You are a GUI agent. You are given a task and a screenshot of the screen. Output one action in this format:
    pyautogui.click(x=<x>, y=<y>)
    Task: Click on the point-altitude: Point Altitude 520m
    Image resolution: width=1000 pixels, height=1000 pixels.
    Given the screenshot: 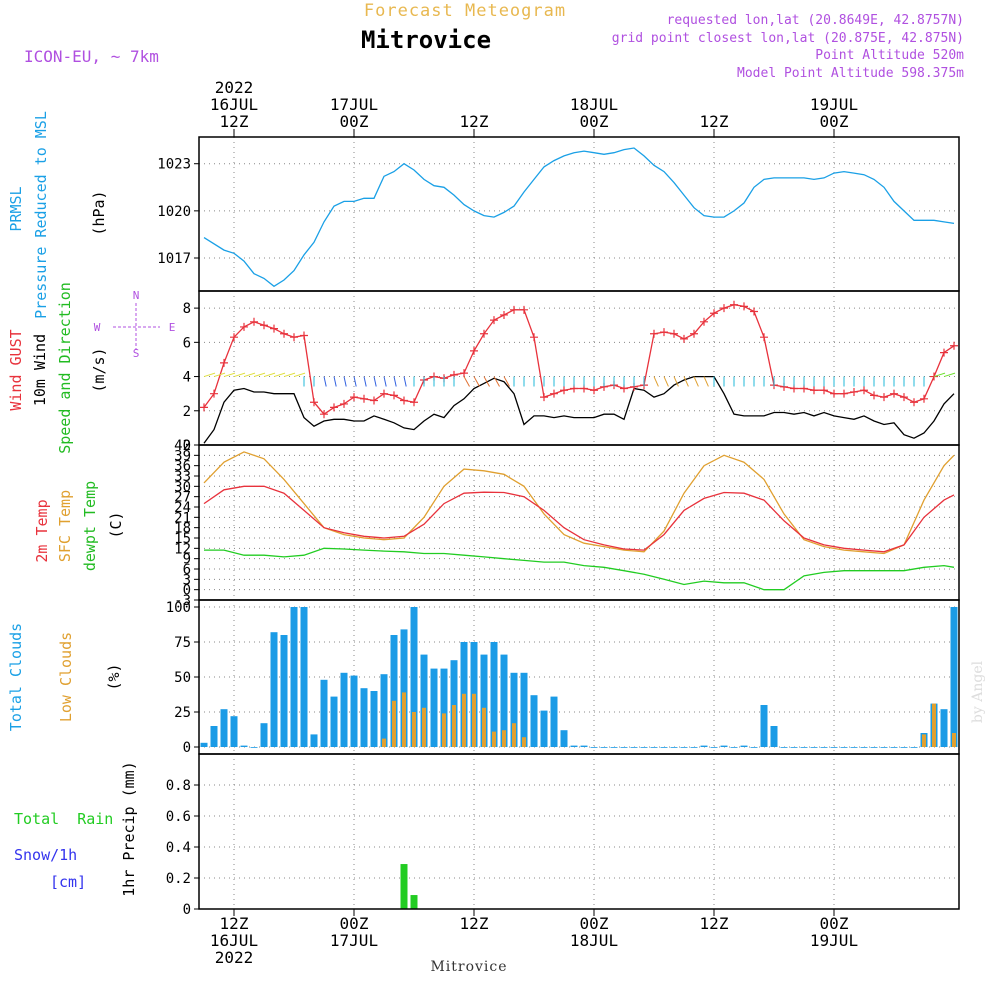 What is the action you would take?
    pyautogui.click(x=889, y=55)
    